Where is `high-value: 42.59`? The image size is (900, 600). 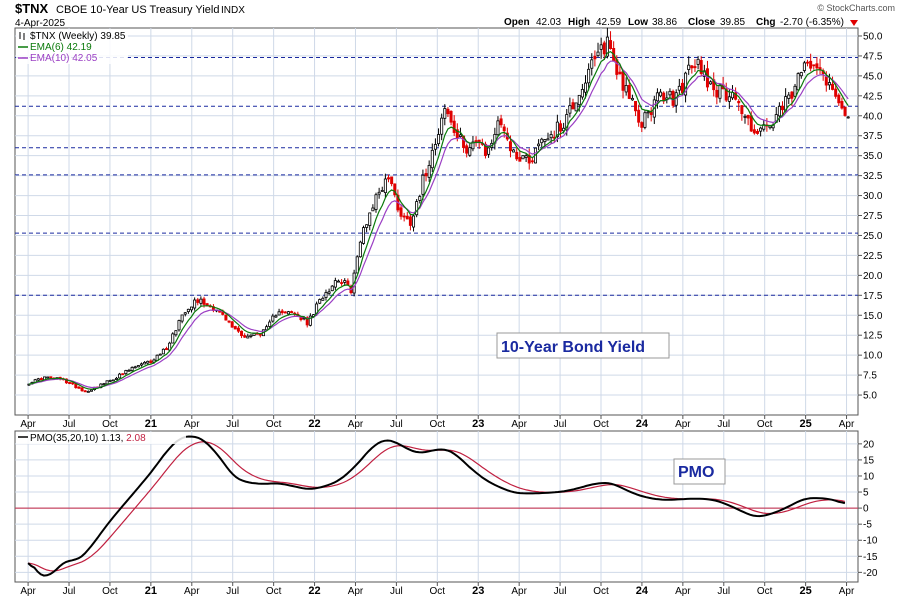
high-value: 42.59 is located at coordinates (608, 22).